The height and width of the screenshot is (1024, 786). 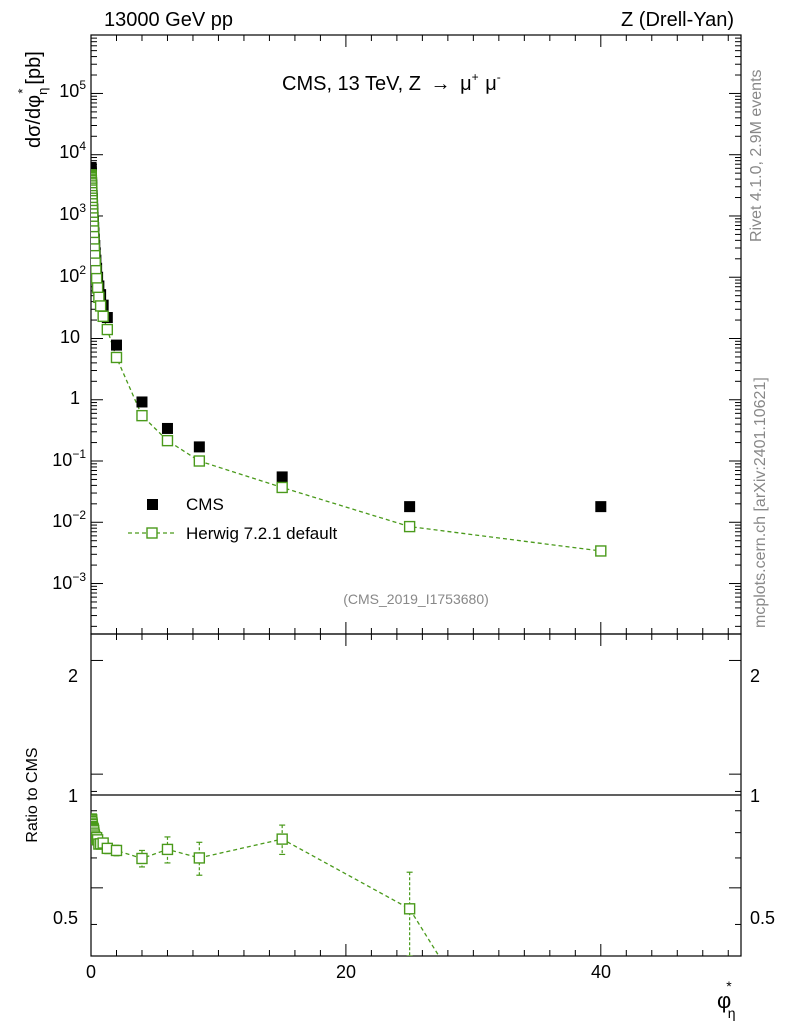 What do you see at coordinates (677, 20) in the screenshot?
I see `header-right: Z (Drell-Yan)` at bounding box center [677, 20].